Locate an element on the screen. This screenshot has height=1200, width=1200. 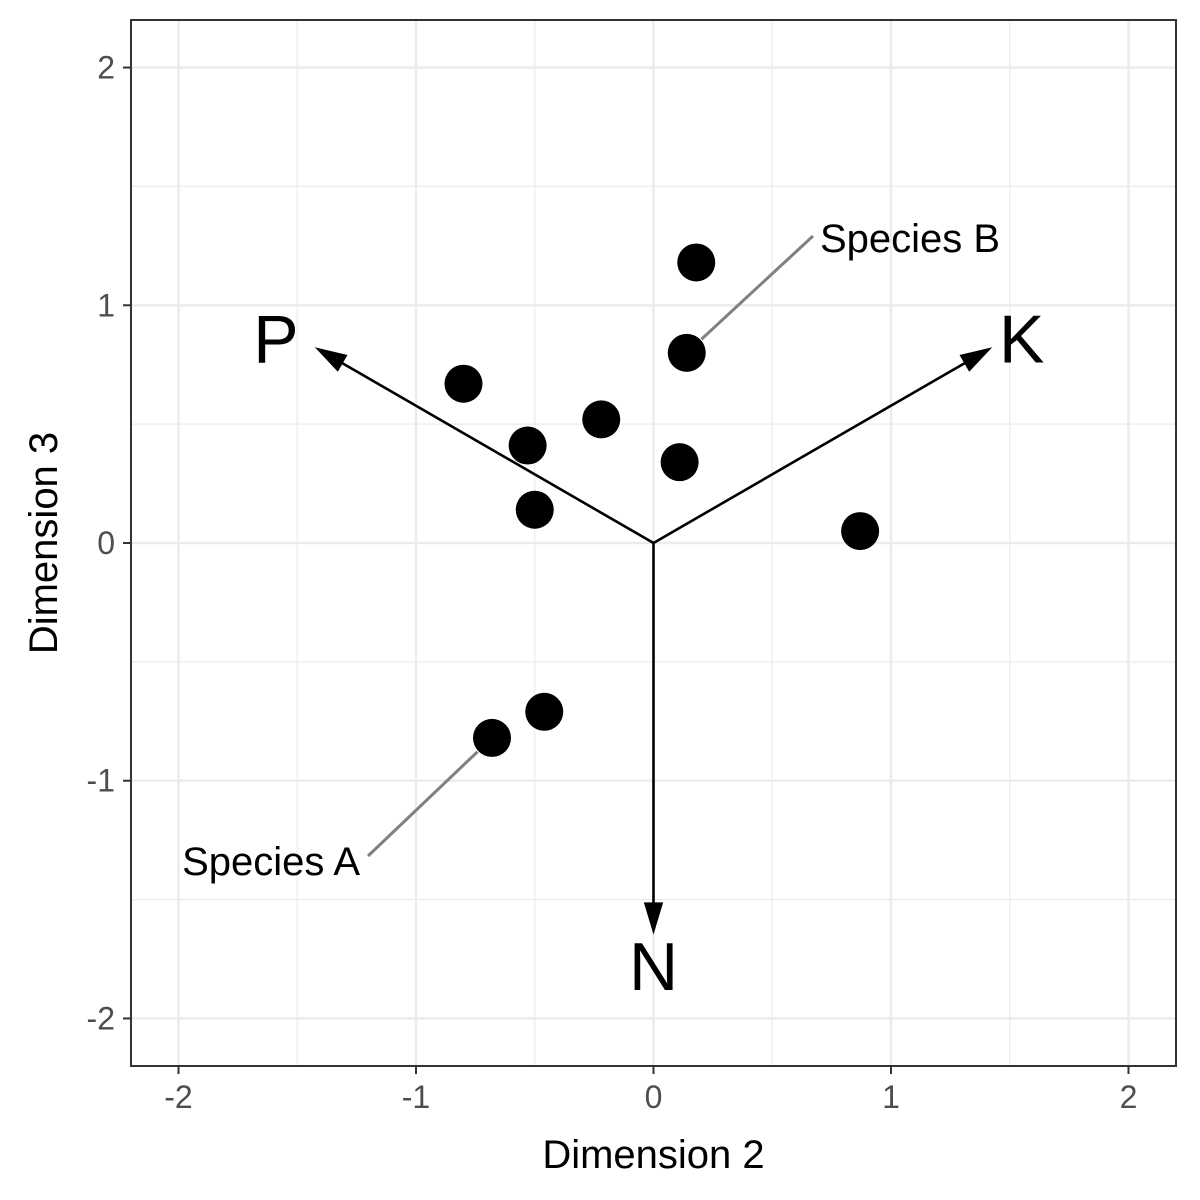
vector-n-arrowhead is located at coordinates (653, 918).